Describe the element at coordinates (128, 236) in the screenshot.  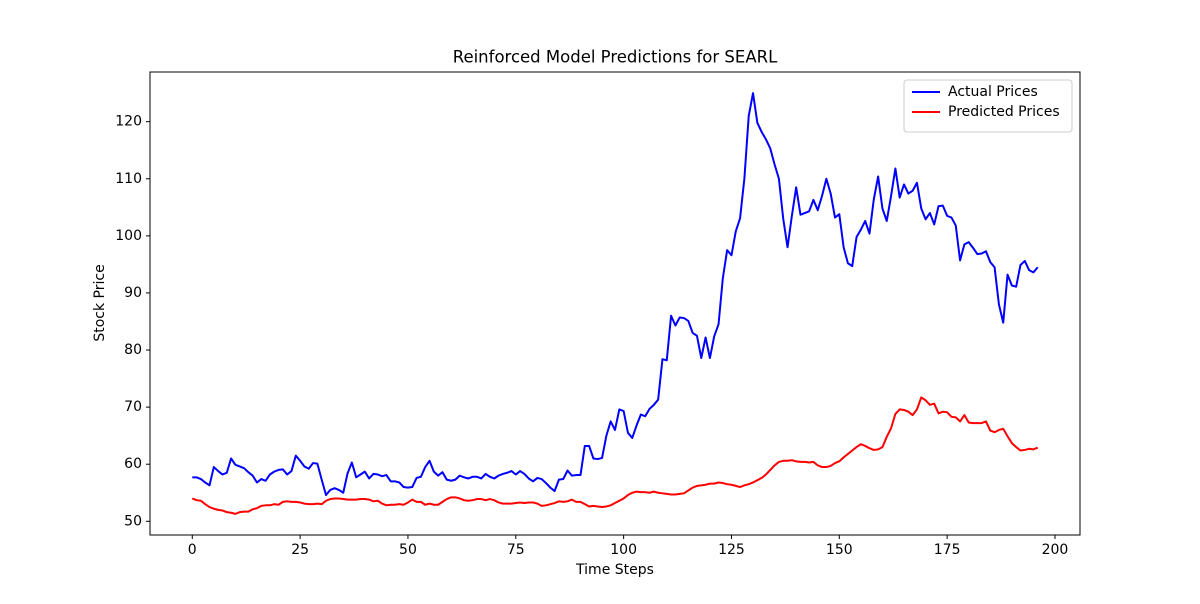
I see `y-tick-label: 100` at that location.